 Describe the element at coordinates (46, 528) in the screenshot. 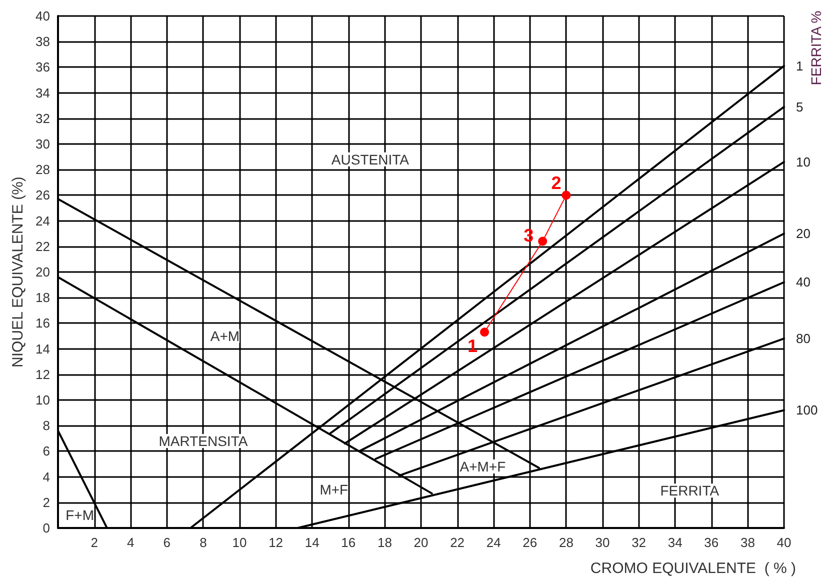

I see `y-tick-label: 0` at that location.